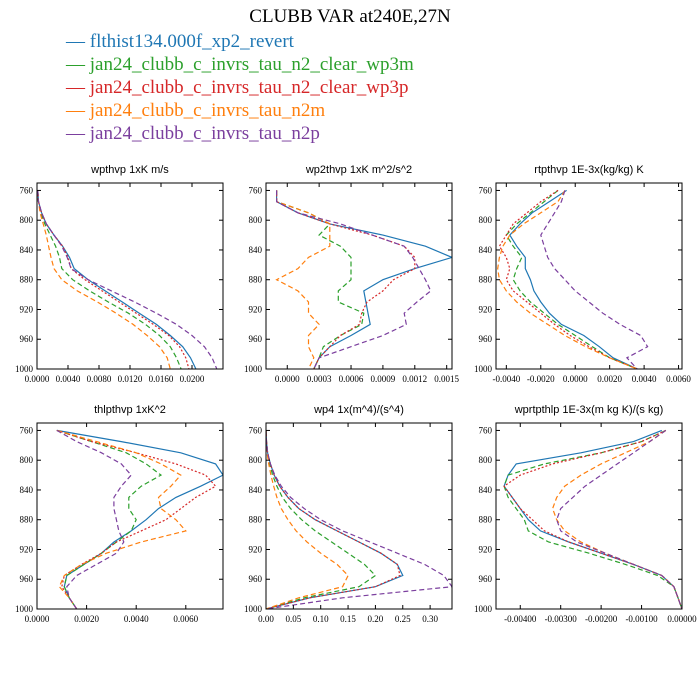 The image size is (700, 700). I want to click on legend-label: jan24_clubb_c_invrs_tau_n2_clear_wp3p, so click(249, 87).